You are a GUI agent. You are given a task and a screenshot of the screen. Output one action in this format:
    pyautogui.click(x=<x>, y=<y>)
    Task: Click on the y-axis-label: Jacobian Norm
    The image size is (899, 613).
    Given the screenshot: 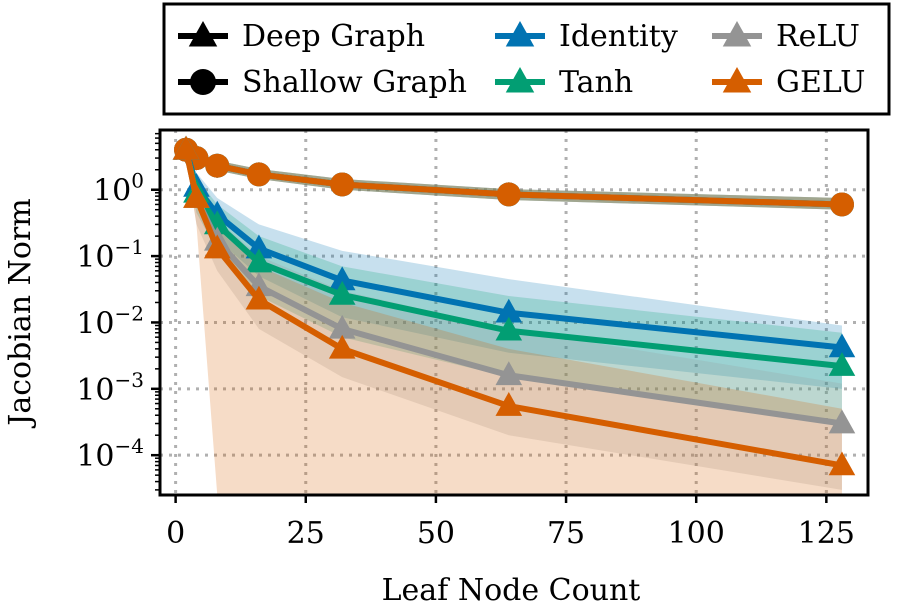 What is the action you would take?
    pyautogui.click(x=20, y=313)
    